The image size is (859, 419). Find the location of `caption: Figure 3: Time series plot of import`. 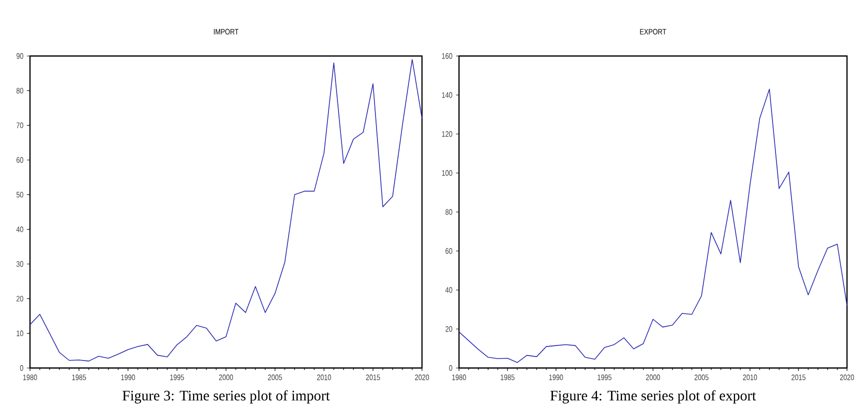

caption: Figure 3: Time series plot of import is located at coordinates (226, 397).